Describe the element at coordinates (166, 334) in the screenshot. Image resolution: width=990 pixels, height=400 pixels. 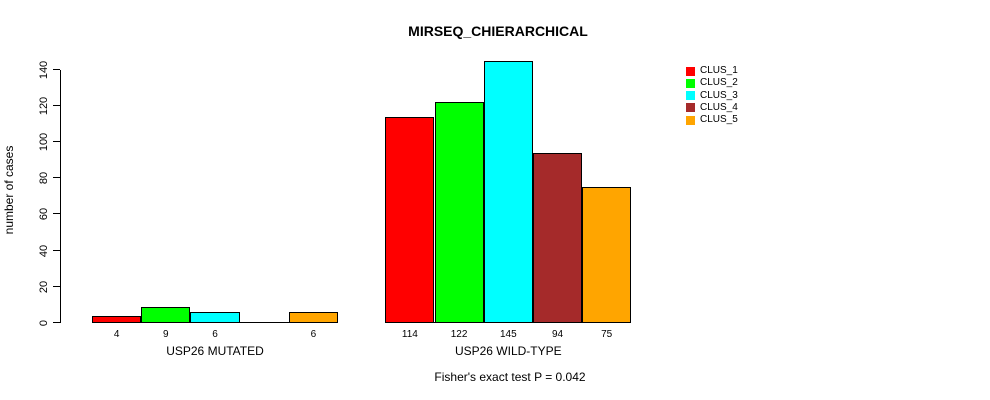
I see `bar-value-label: 9` at that location.